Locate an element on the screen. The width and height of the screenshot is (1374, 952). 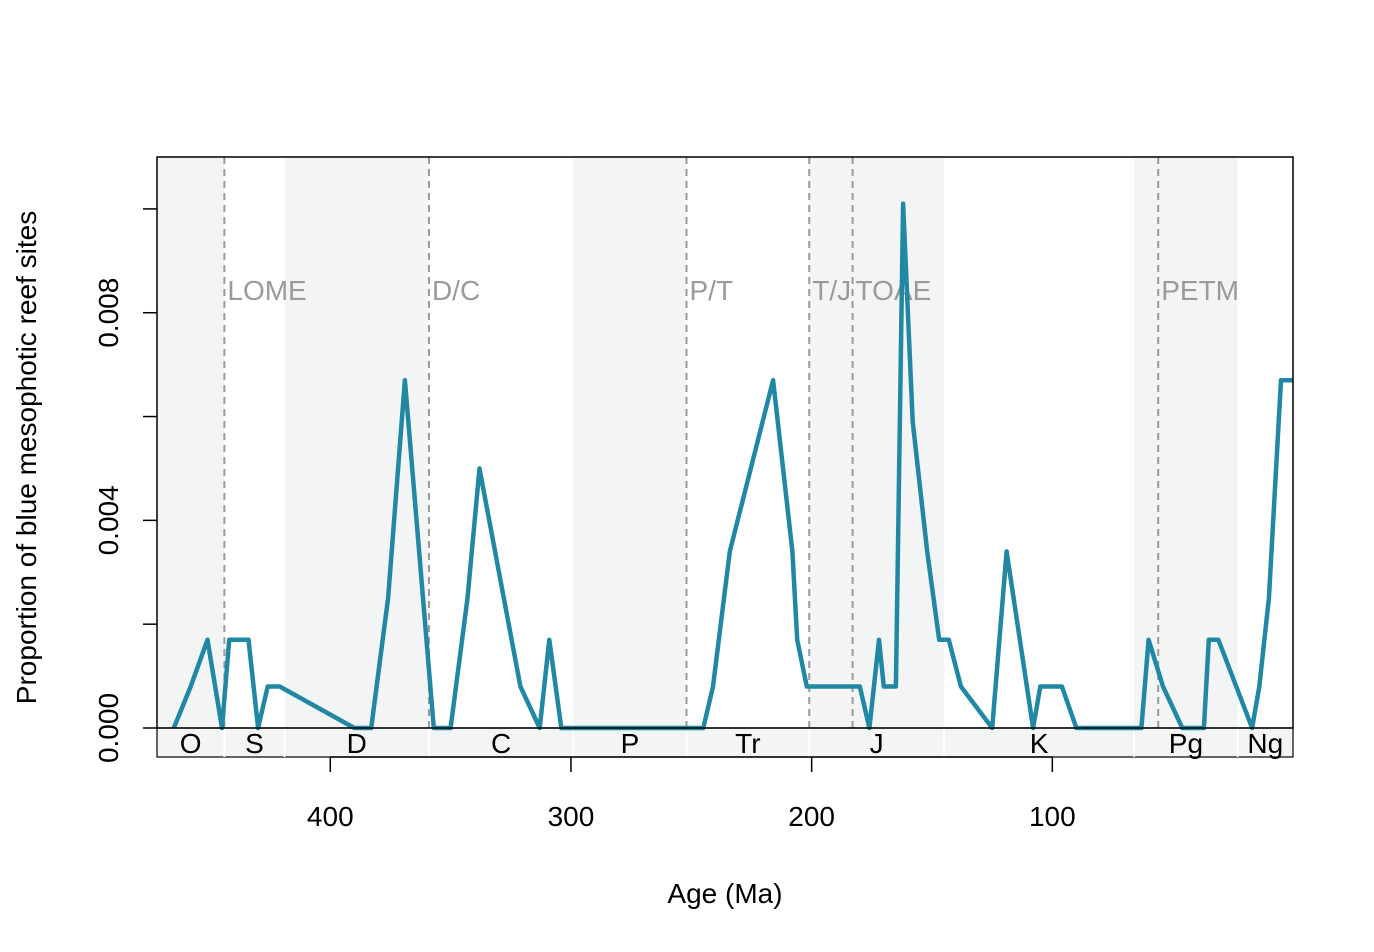
x-tick-label: 300 is located at coordinates (571, 816).